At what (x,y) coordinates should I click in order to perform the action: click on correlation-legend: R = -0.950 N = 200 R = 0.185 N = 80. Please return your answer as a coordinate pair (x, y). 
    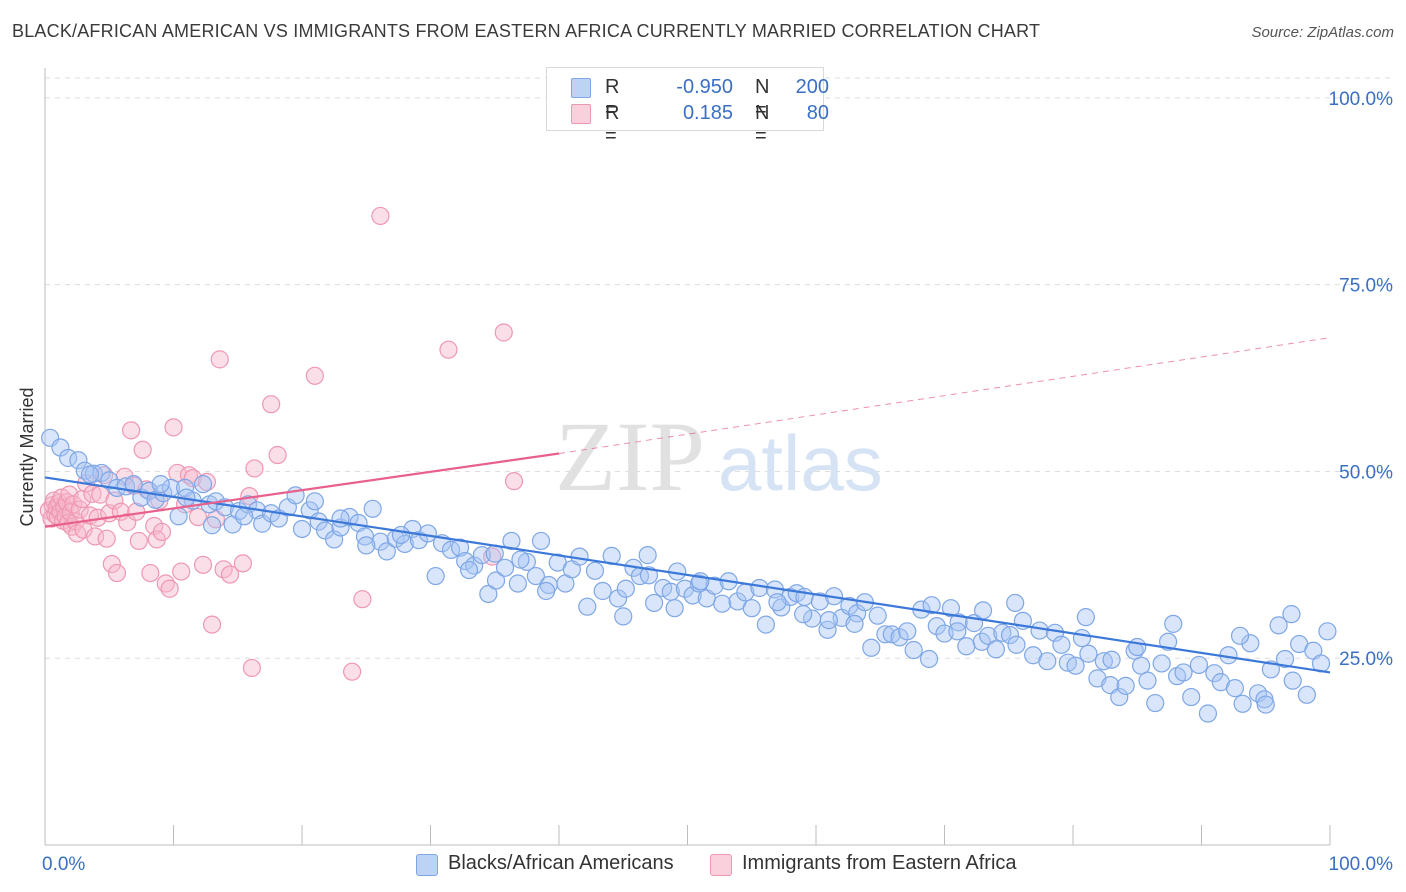
    Looking at the image, I should click on (687, 107).